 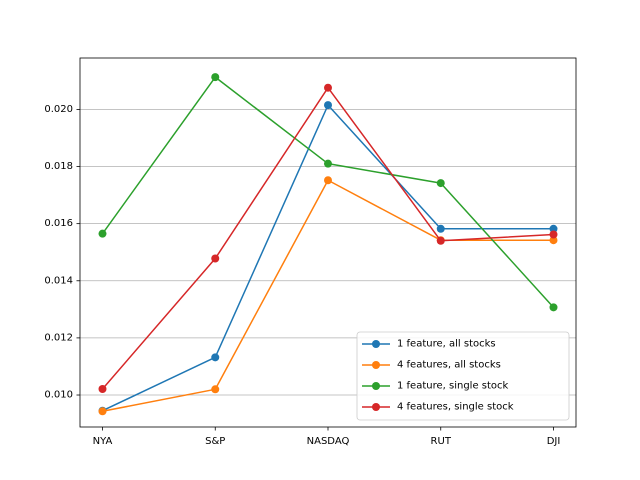 I want to click on x-tick-label: NASDAQ, so click(x=328, y=441).